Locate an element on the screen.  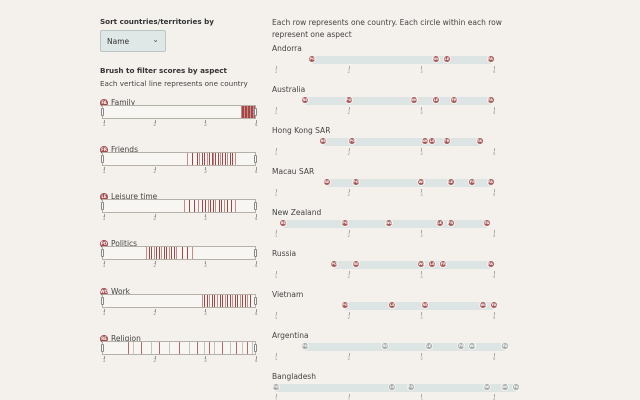
axis-tick-label: 4 is located at coordinates (494, 112).